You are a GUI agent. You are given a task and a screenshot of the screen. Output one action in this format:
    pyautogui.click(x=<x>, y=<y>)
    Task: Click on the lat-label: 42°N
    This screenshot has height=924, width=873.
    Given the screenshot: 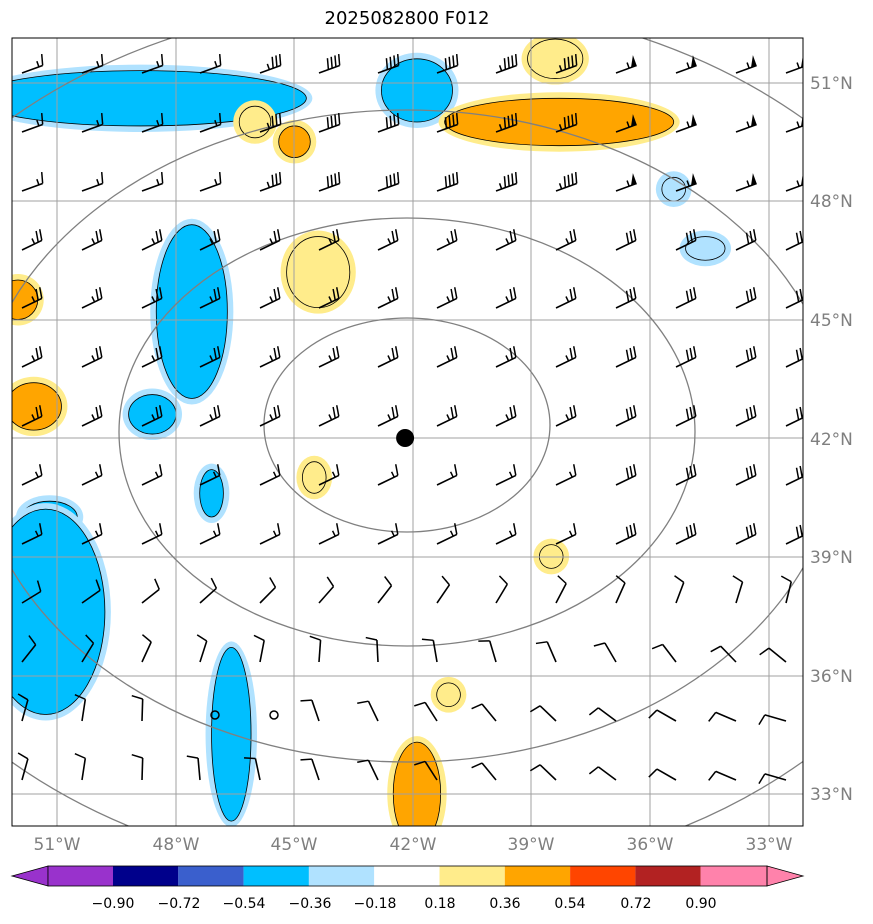 What is the action you would take?
    pyautogui.click(x=831, y=440)
    